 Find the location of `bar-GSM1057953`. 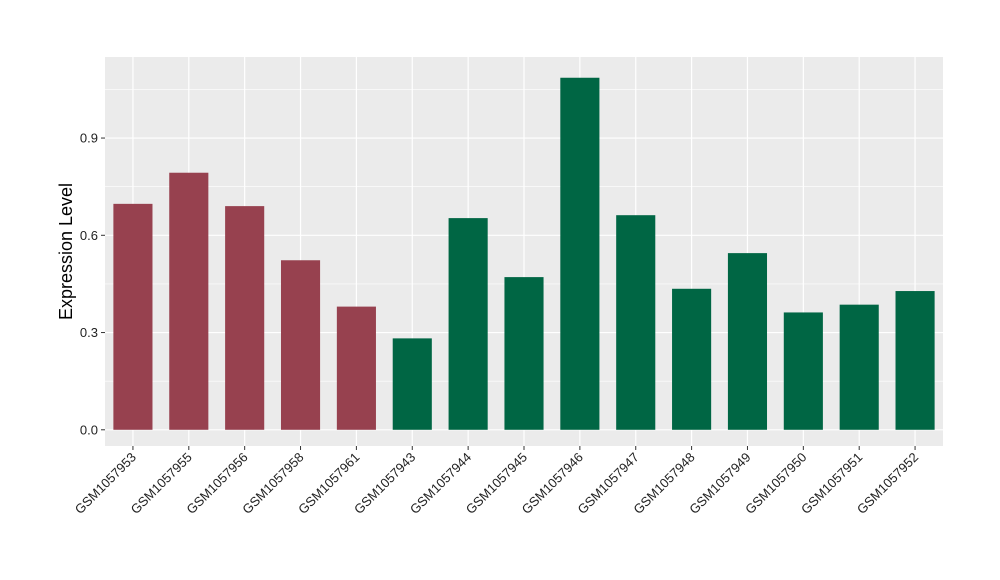

bar-GSM1057953 is located at coordinates (133, 316).